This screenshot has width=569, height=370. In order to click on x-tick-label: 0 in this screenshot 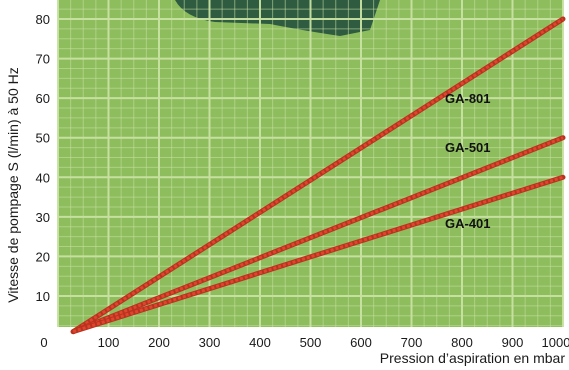, I will do `click(43, 342)`.